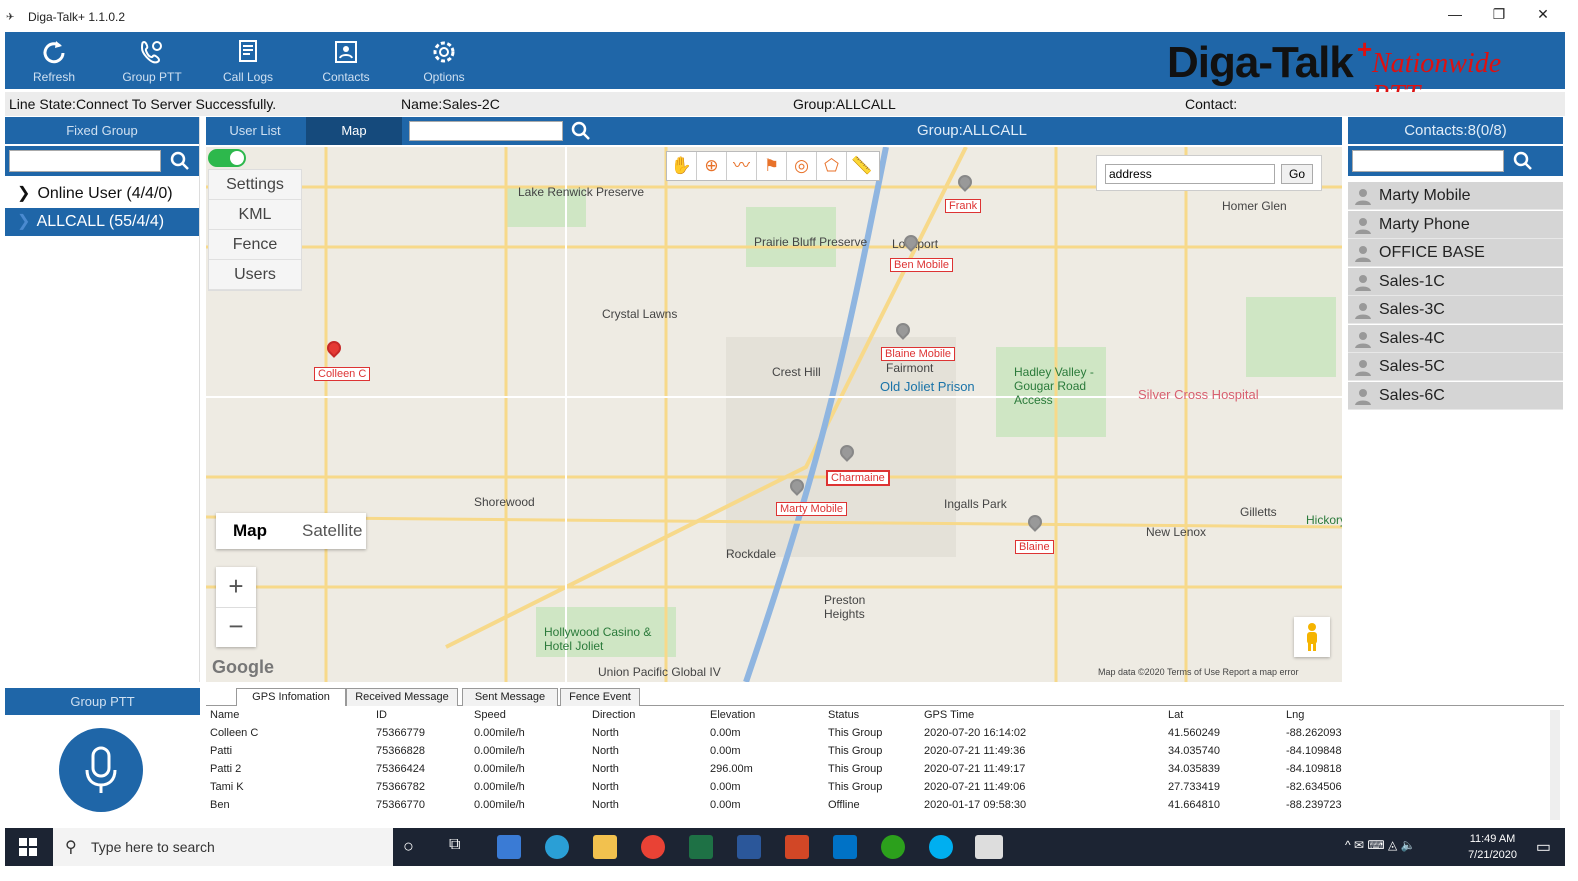  What do you see at coordinates (250, 530) in the screenshot?
I see `map-type-map: Map` at bounding box center [250, 530].